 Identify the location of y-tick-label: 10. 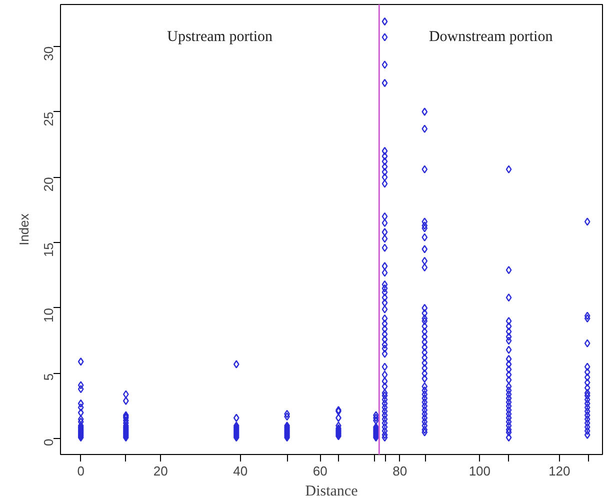
(48, 315).